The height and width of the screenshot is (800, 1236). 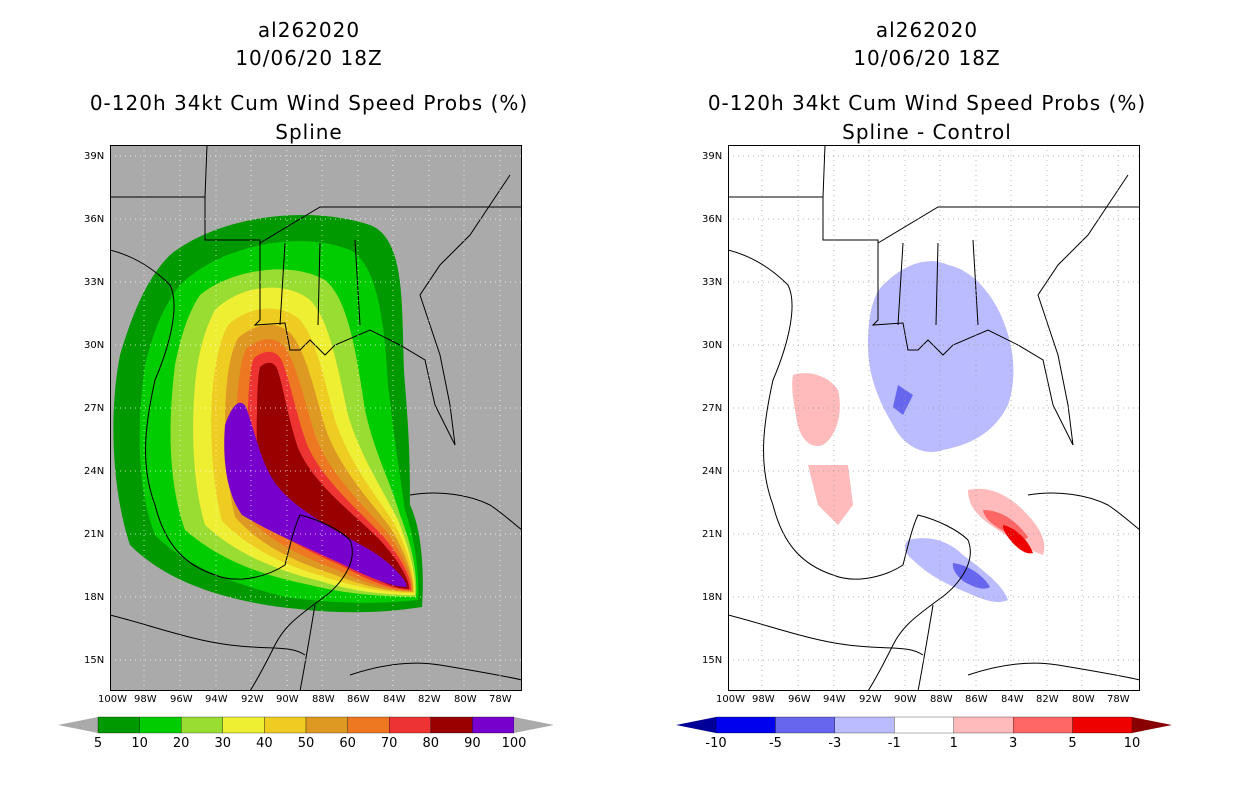 What do you see at coordinates (181, 743) in the screenshot?
I see `legend-label: 20` at bounding box center [181, 743].